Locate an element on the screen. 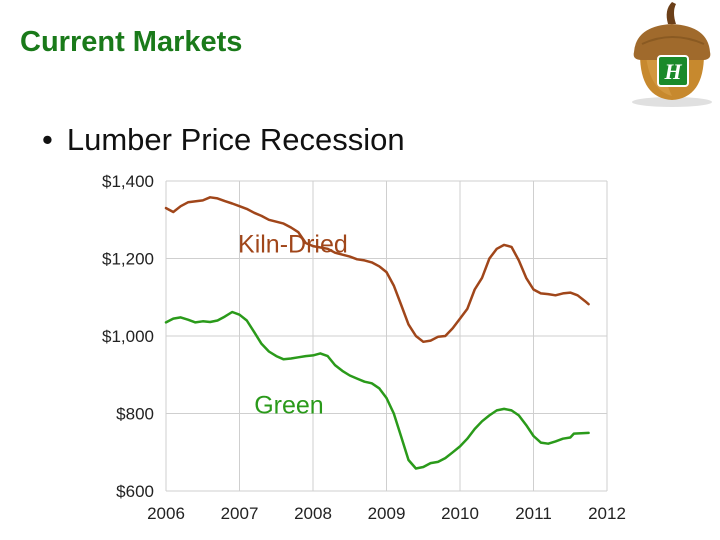 This screenshot has height=540, width=720. x-tick-label: 2009 is located at coordinates (387, 513).